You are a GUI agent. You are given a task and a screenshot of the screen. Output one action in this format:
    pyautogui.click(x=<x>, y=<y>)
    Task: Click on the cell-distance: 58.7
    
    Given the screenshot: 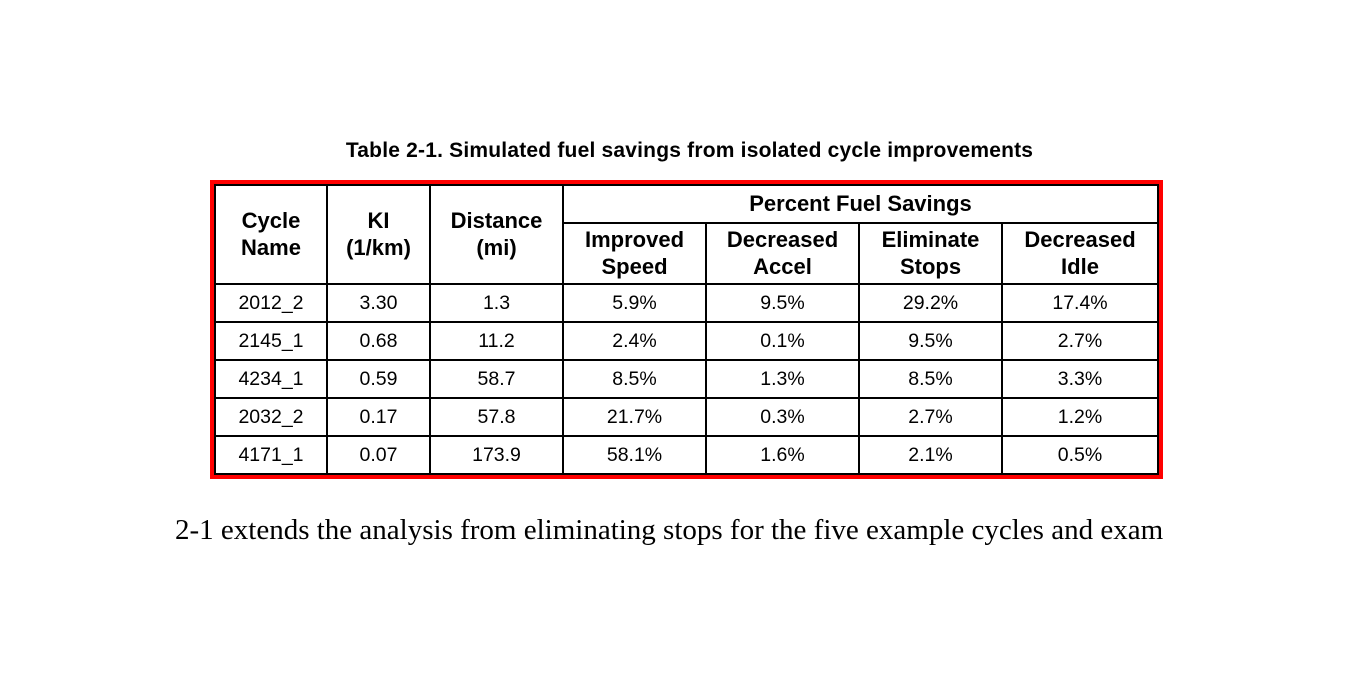 What is the action you would take?
    pyautogui.click(x=496, y=379)
    